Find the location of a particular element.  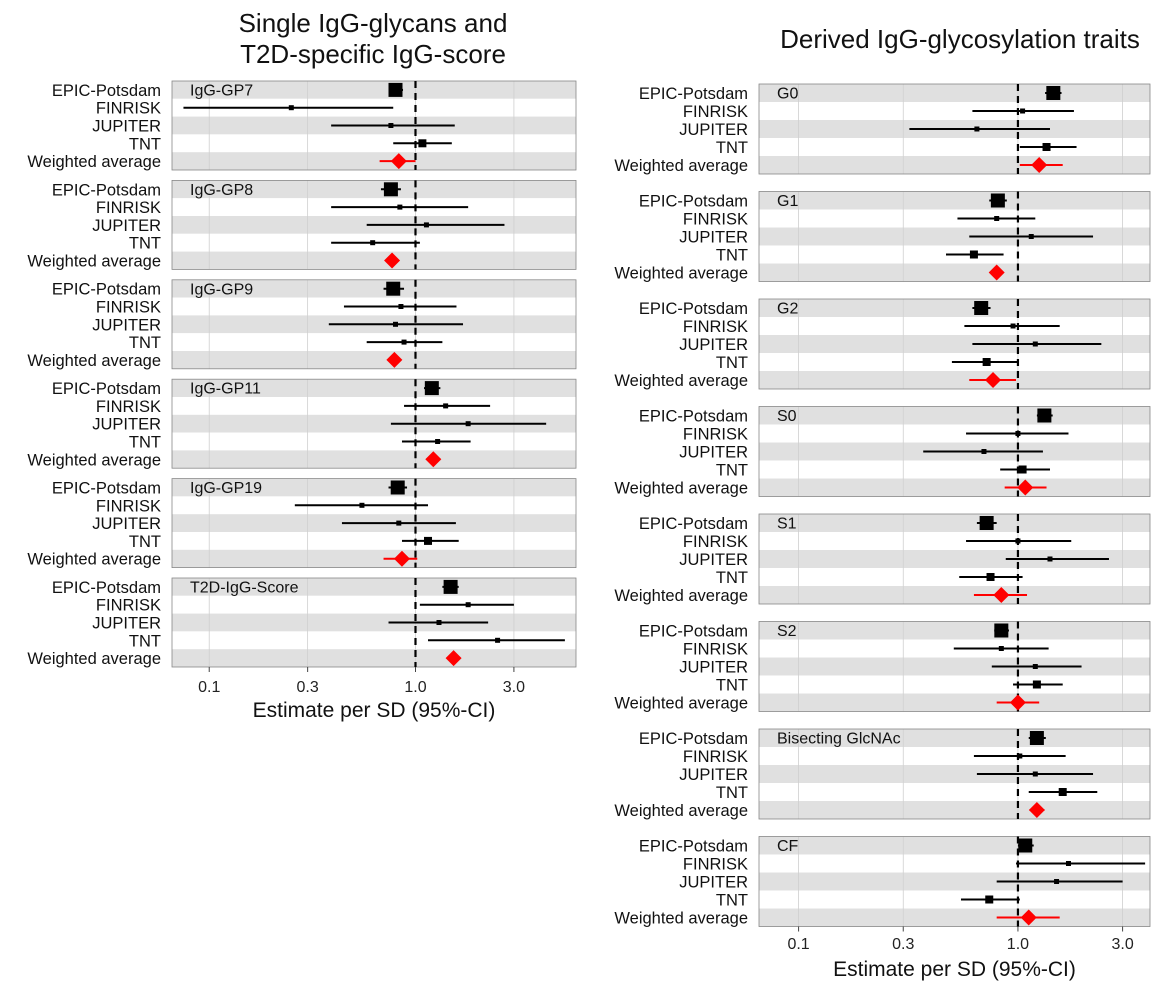

facet-label: T2D-IgG-Score is located at coordinates (244, 588).